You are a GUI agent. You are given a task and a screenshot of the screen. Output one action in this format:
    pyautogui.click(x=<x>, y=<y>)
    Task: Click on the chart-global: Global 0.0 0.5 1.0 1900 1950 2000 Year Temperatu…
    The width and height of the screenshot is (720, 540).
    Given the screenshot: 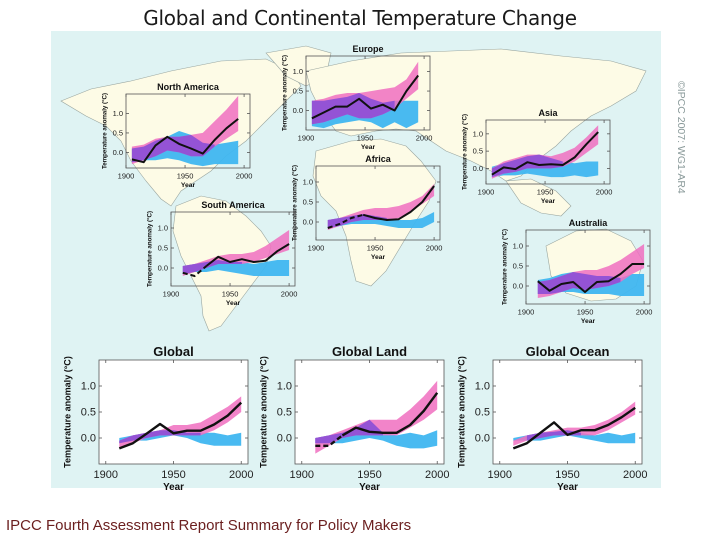 What is the action you would take?
    pyautogui.click(x=158, y=419)
    